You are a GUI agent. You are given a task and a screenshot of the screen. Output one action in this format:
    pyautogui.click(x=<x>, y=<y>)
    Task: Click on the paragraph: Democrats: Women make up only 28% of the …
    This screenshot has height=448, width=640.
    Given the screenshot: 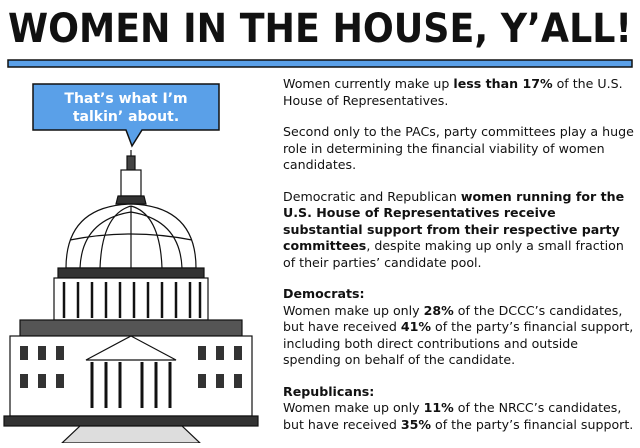 What is the action you would take?
    pyautogui.click(x=459, y=327)
    